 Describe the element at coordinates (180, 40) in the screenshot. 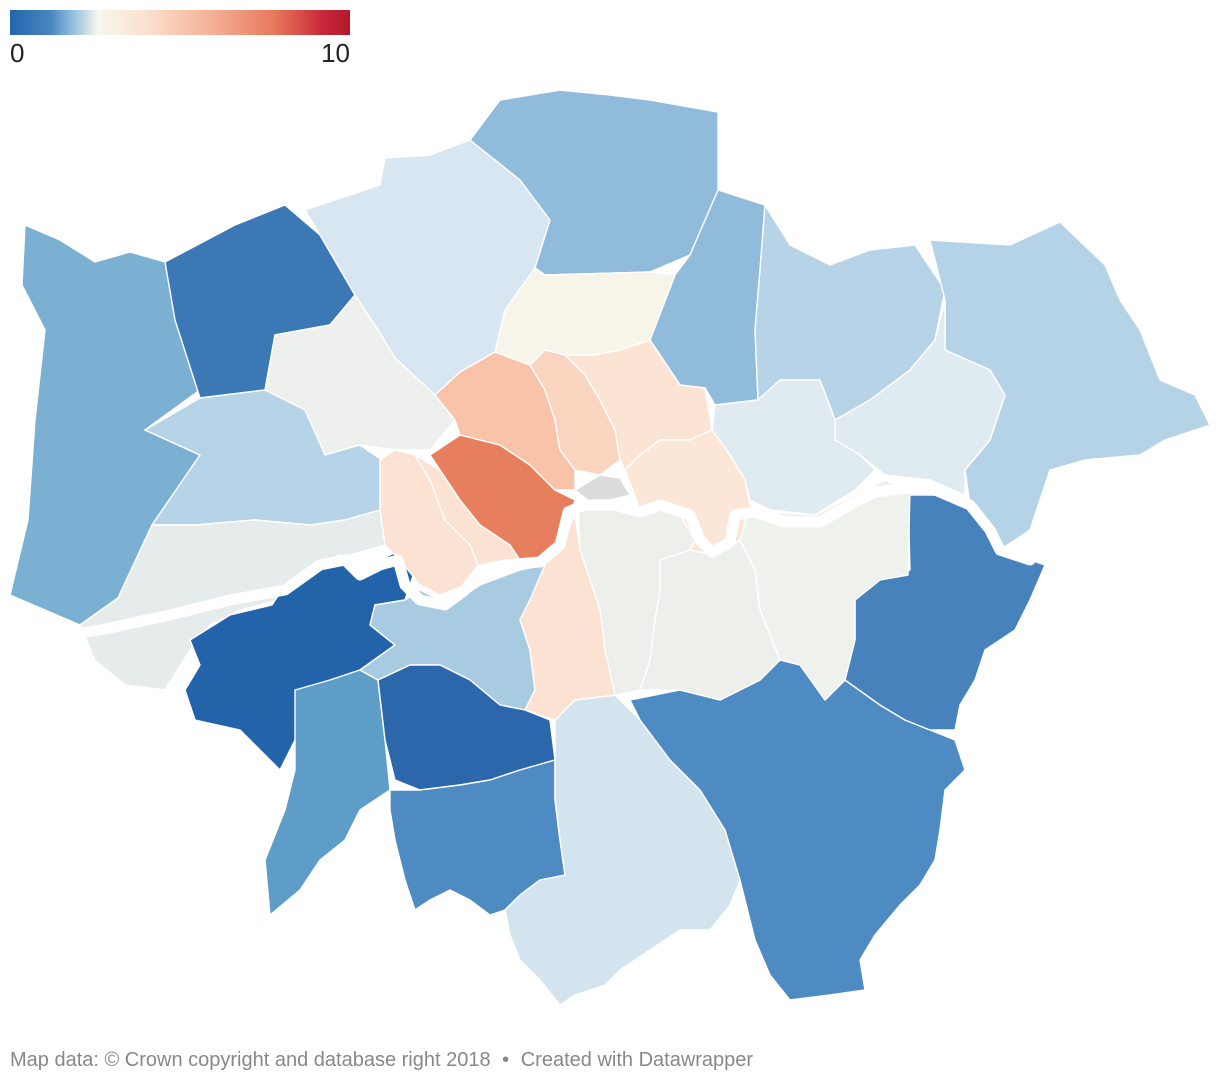

I see `color-legend: 0 10` at that location.